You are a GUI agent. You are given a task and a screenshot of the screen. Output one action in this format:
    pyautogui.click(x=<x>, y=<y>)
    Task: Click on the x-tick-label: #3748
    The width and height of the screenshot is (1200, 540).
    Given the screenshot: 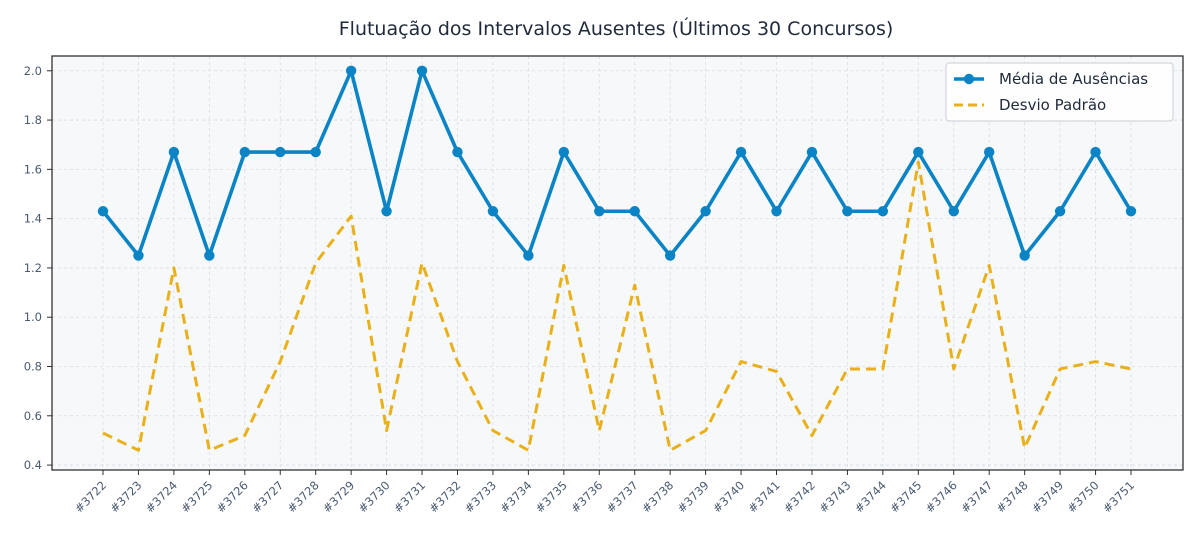 What is the action you would take?
    pyautogui.click(x=1011, y=496)
    